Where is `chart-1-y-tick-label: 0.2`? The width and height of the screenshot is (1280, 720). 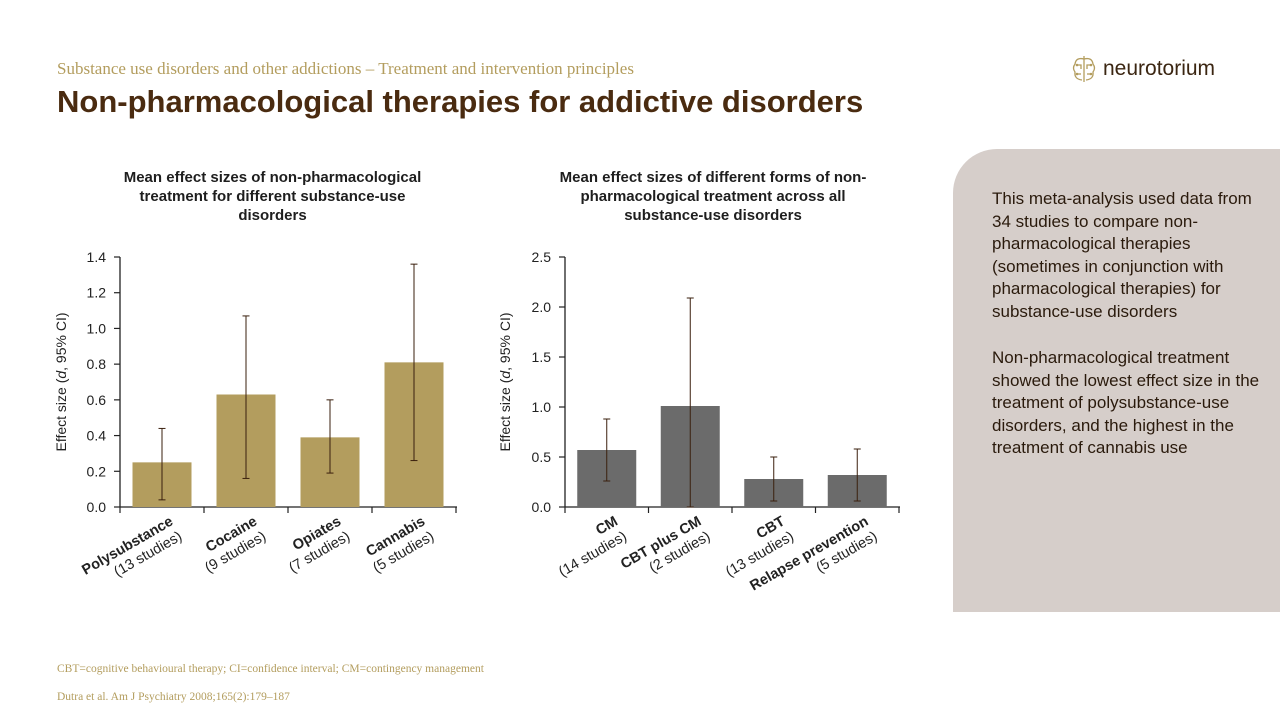 chart-1-y-tick-label: 0.2 is located at coordinates (97, 471).